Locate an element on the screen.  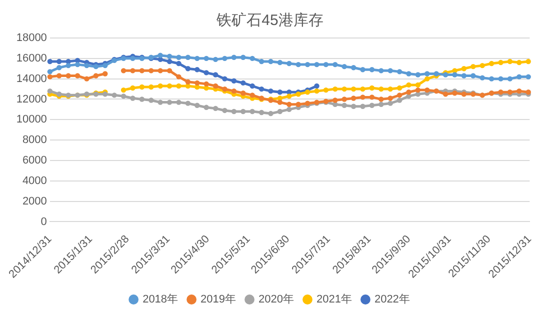
y-tick-label: 8000 is located at coordinates (34, 140).